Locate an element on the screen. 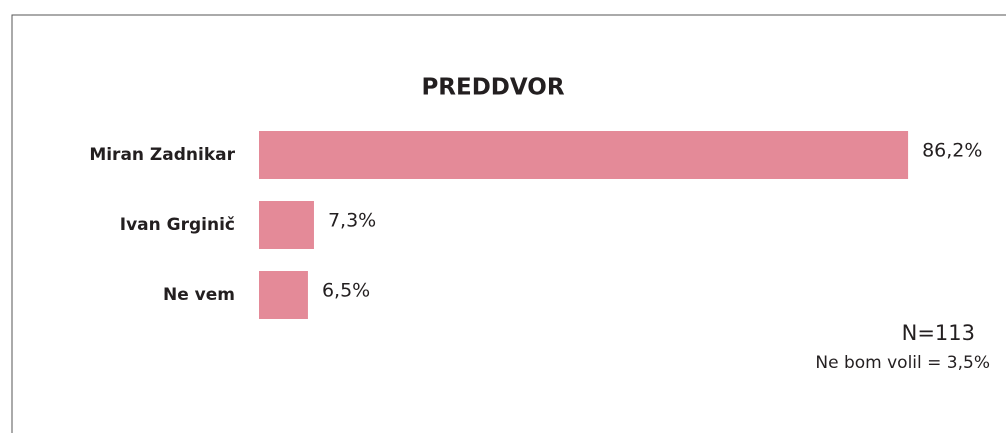  value-label: 6,5% is located at coordinates (346, 291).